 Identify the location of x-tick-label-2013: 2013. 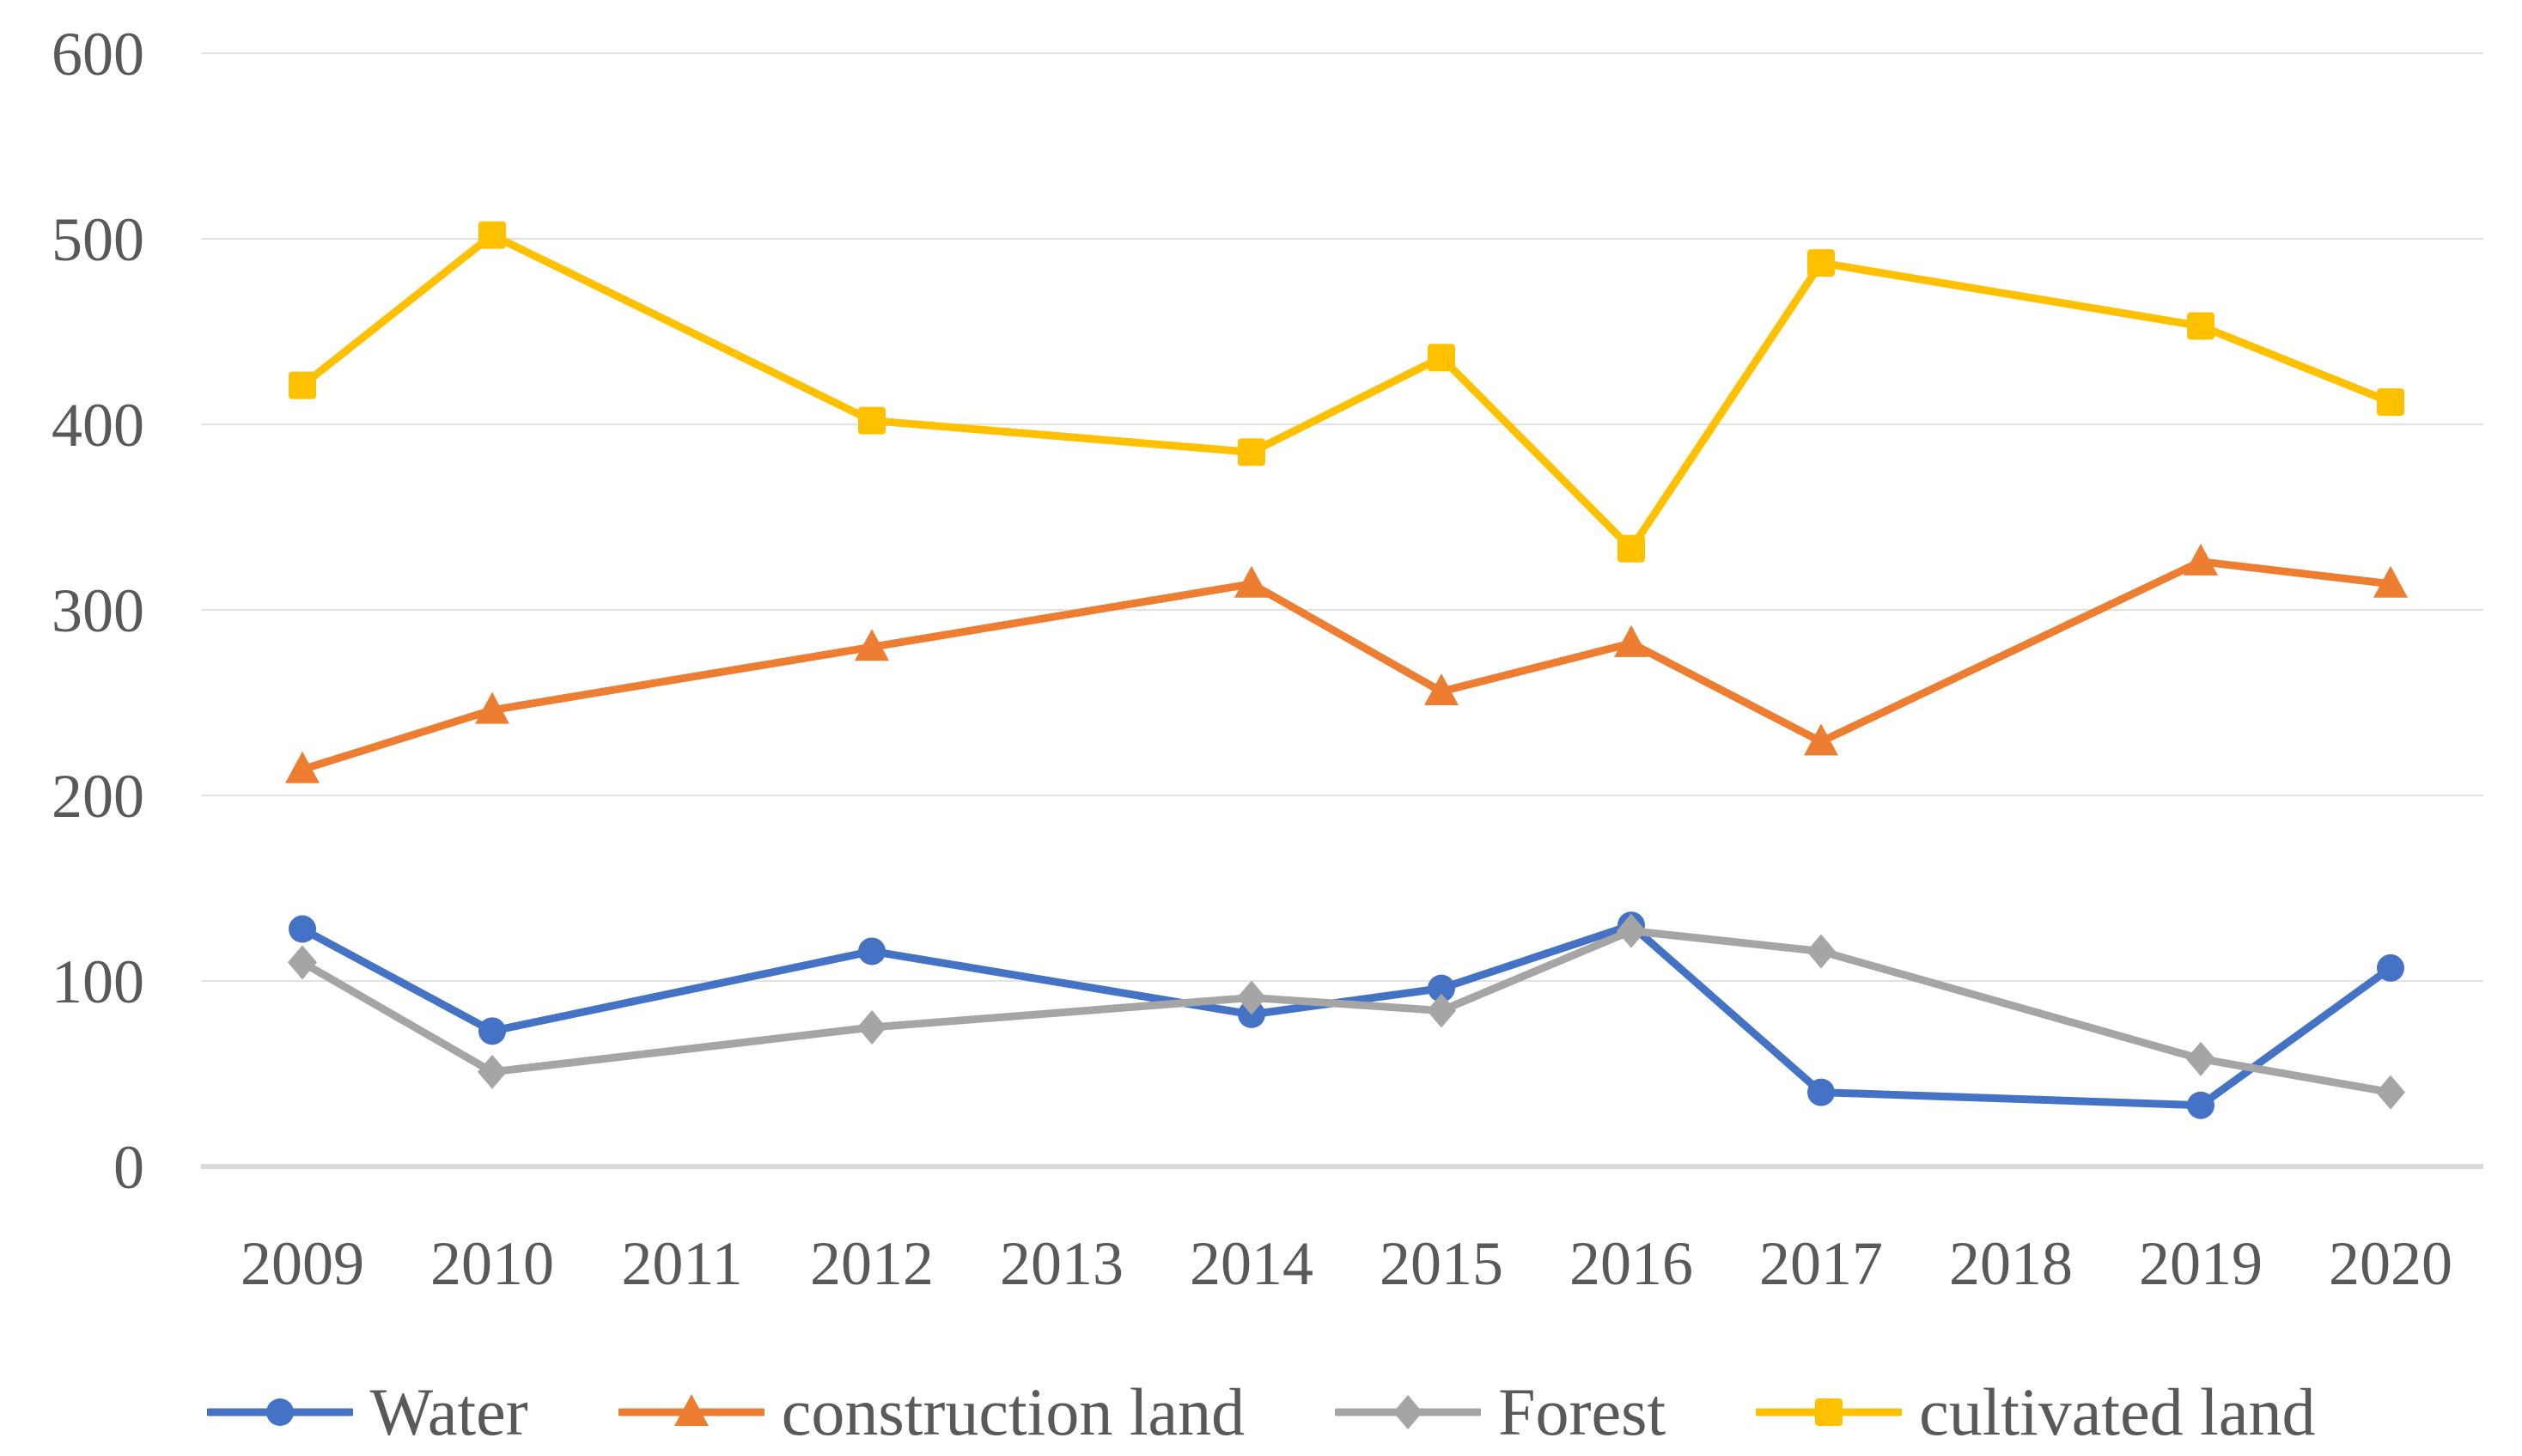
(1062, 1263).